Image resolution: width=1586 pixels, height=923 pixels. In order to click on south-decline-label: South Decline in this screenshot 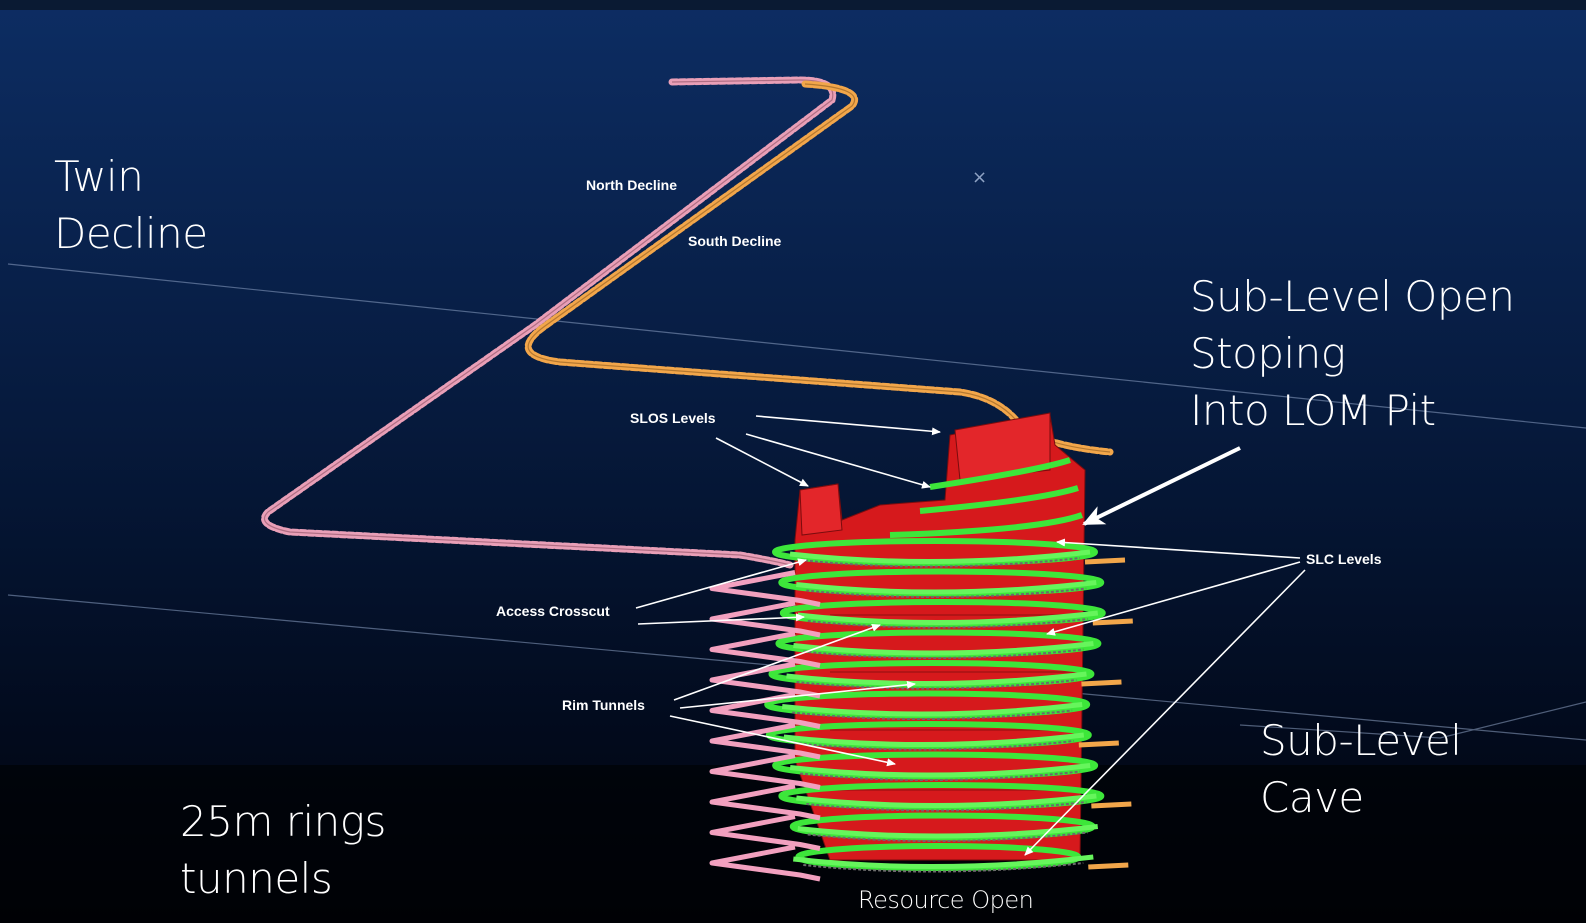, I will do `click(735, 241)`.